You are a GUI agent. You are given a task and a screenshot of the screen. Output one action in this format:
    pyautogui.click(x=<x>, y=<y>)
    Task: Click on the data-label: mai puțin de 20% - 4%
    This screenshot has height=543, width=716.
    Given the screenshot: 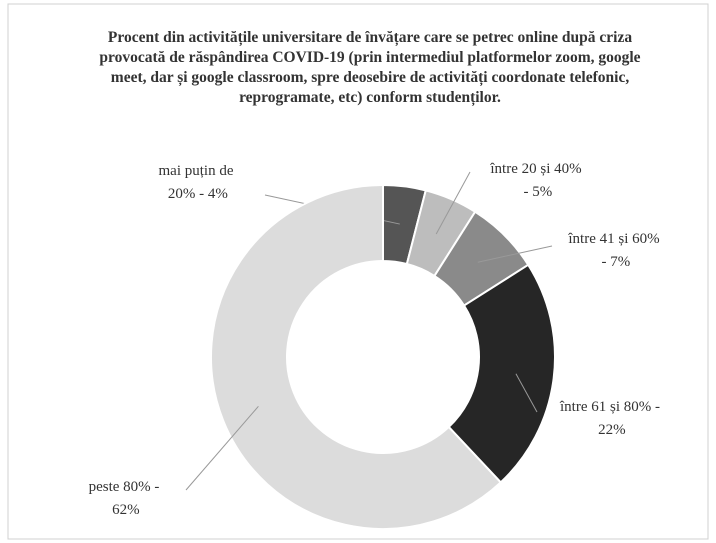 What is the action you would take?
    pyautogui.click(x=196, y=182)
    